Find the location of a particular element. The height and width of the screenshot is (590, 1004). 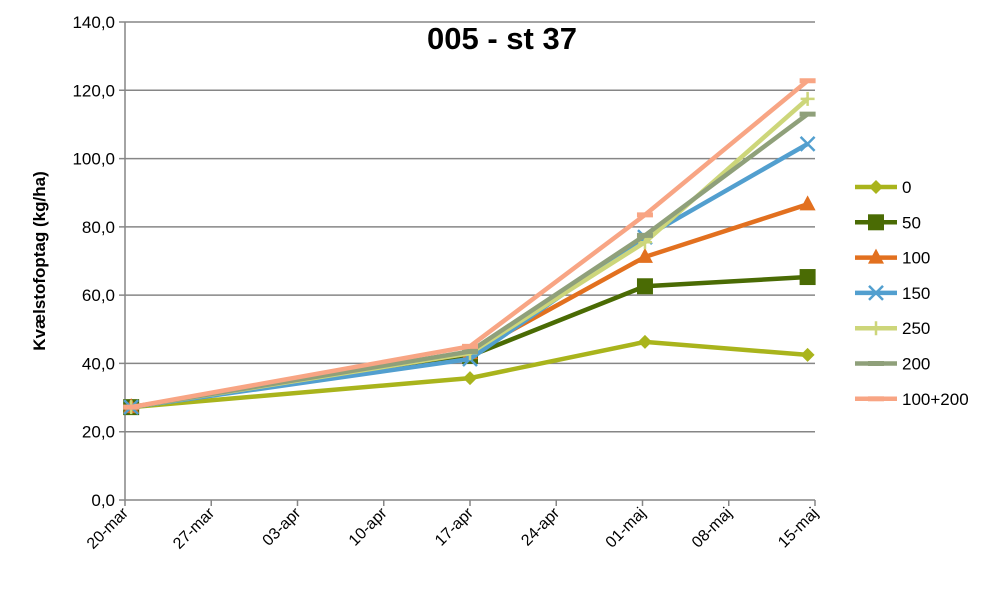

y-tick-label: 140,0 is located at coordinates (93, 22).